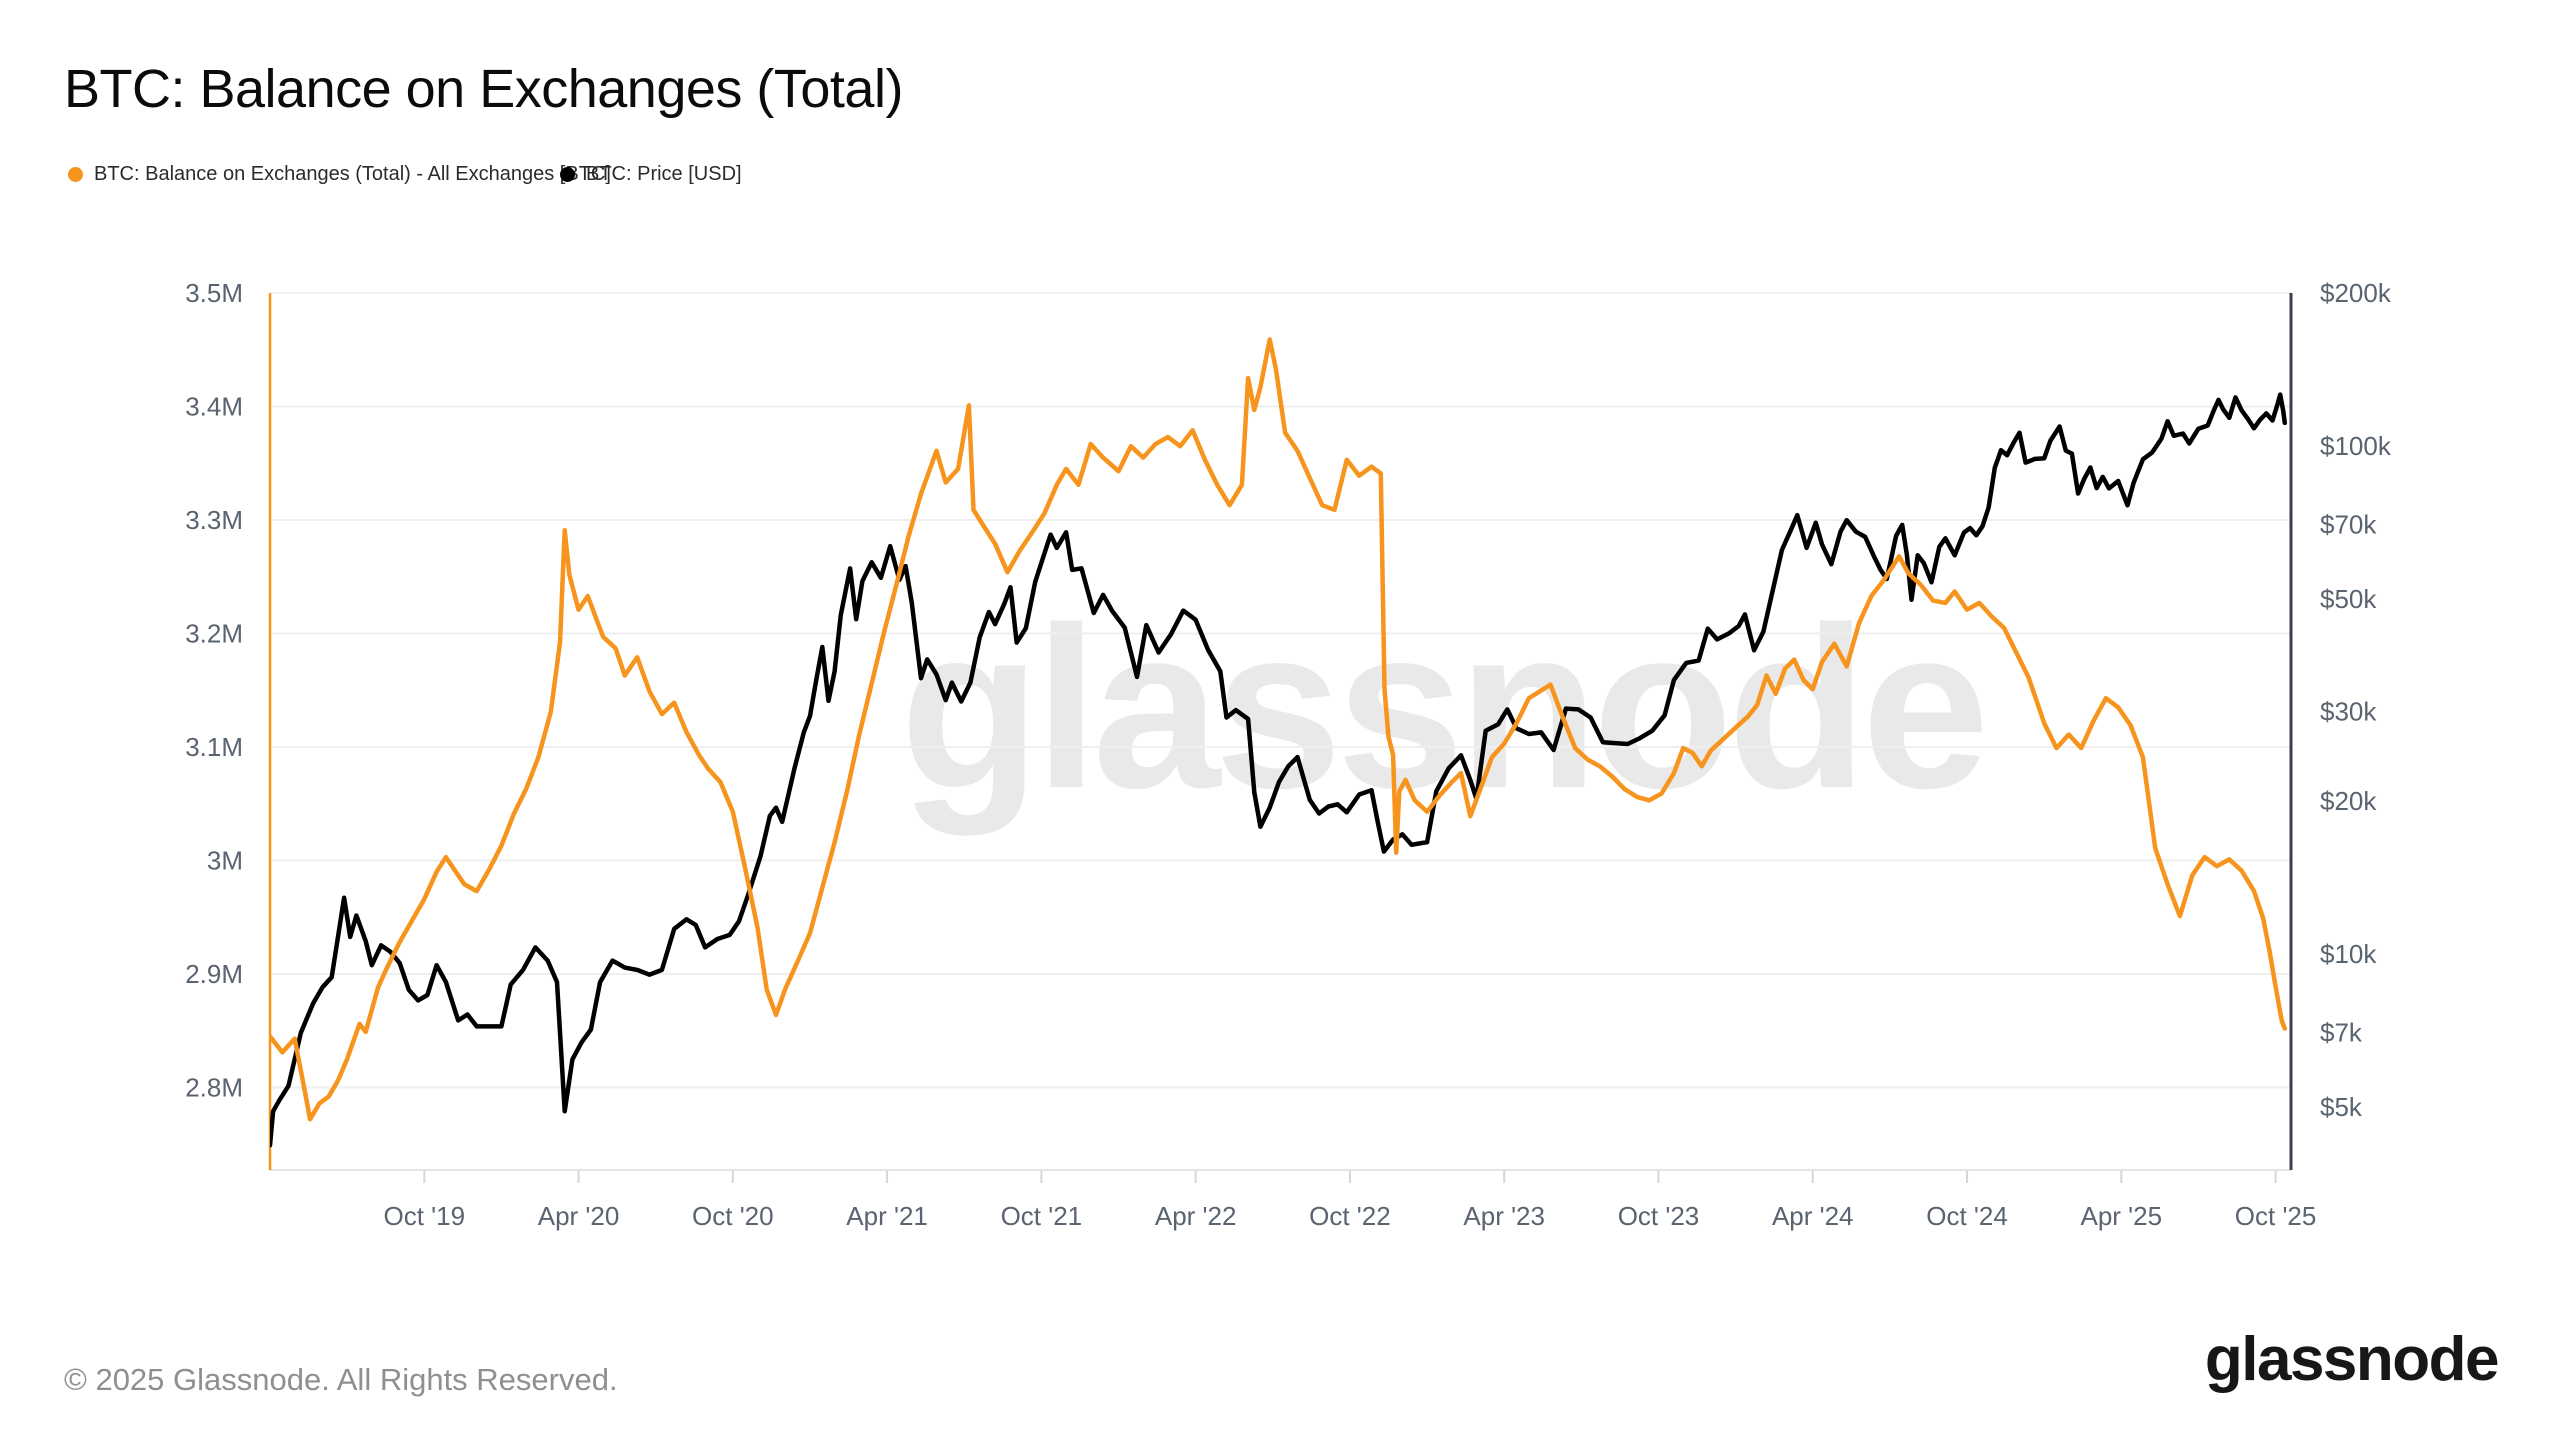 This screenshot has width=2560, height=1440. What do you see at coordinates (214, 1088) in the screenshot?
I see `left-axis-tick-label: 2.8M` at bounding box center [214, 1088].